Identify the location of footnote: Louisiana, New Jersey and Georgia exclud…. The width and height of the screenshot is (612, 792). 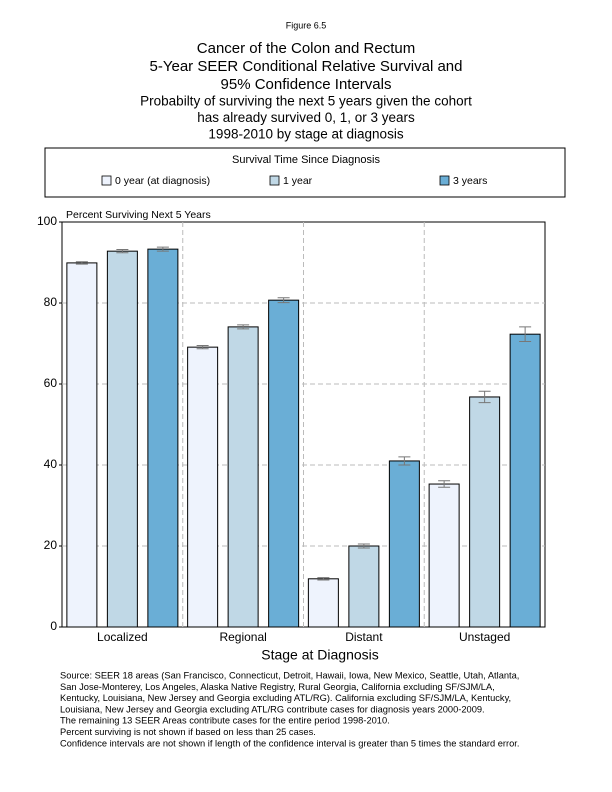
(272, 709).